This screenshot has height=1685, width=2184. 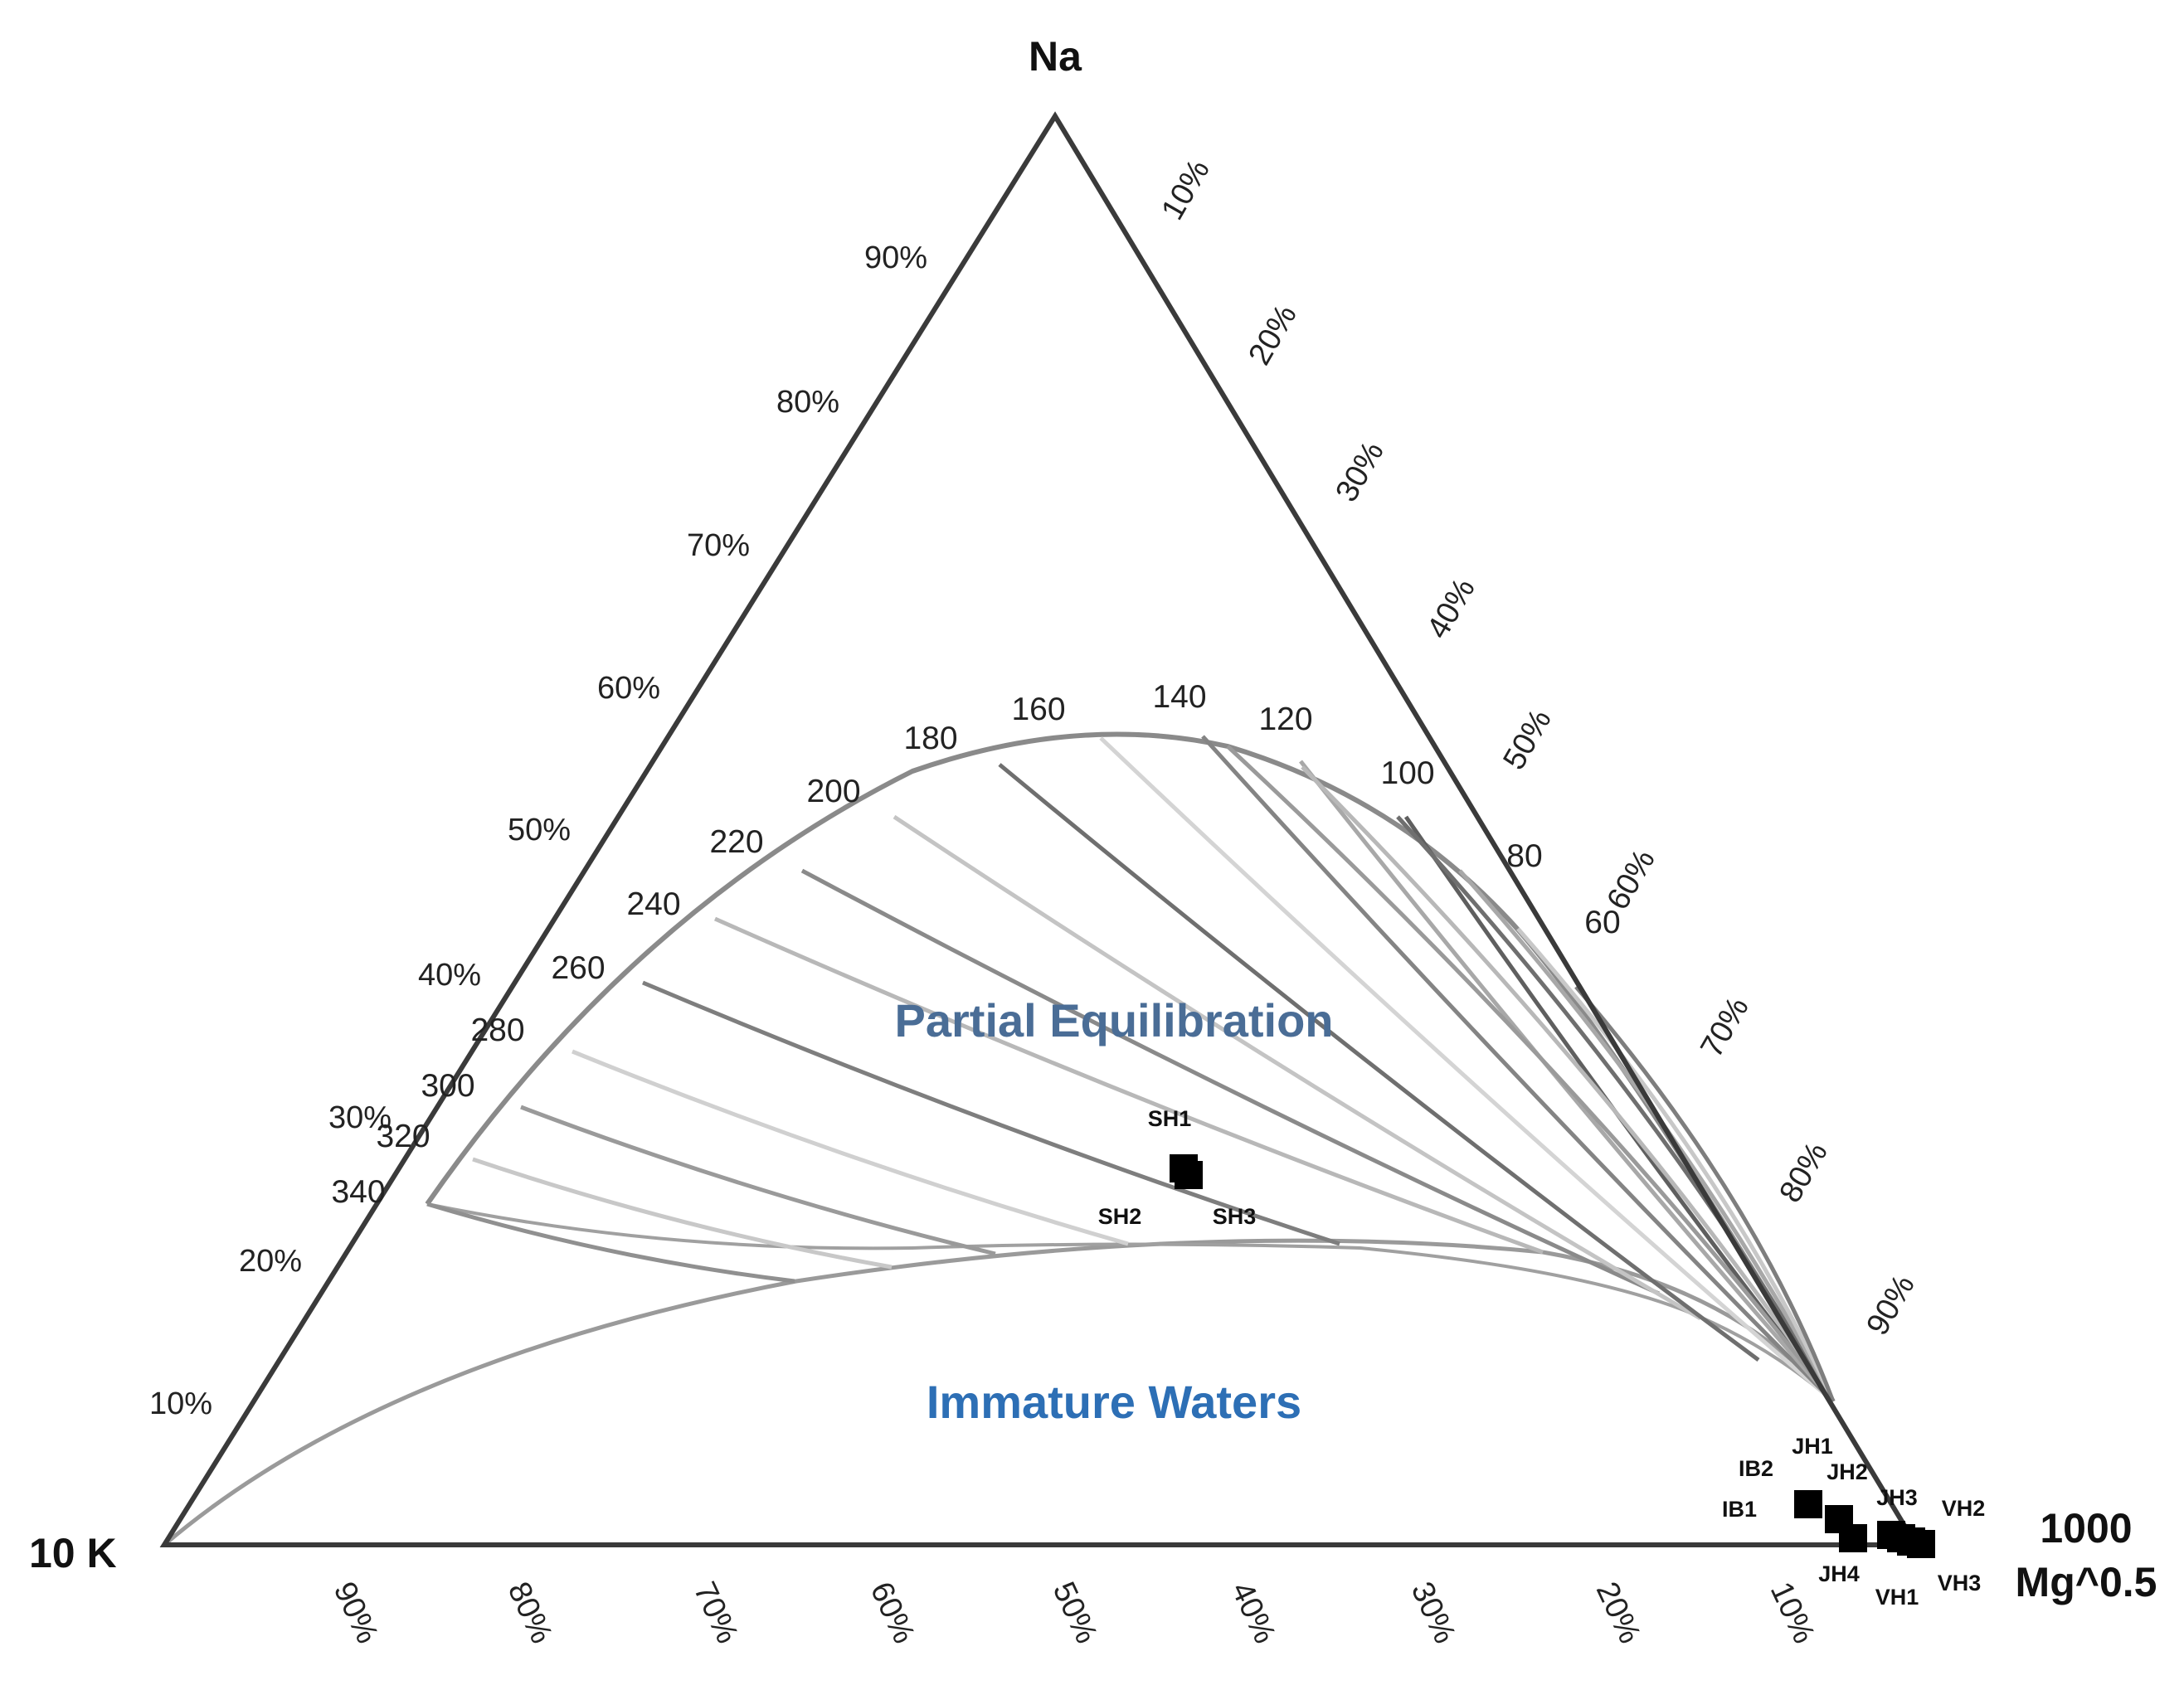 I want to click on isotherm-label: 80, so click(x=1524, y=856).